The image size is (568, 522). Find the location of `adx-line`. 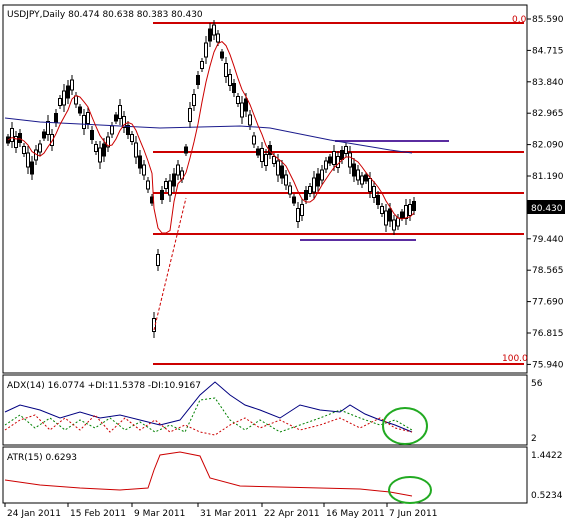

adx-line is located at coordinates (208, 407).